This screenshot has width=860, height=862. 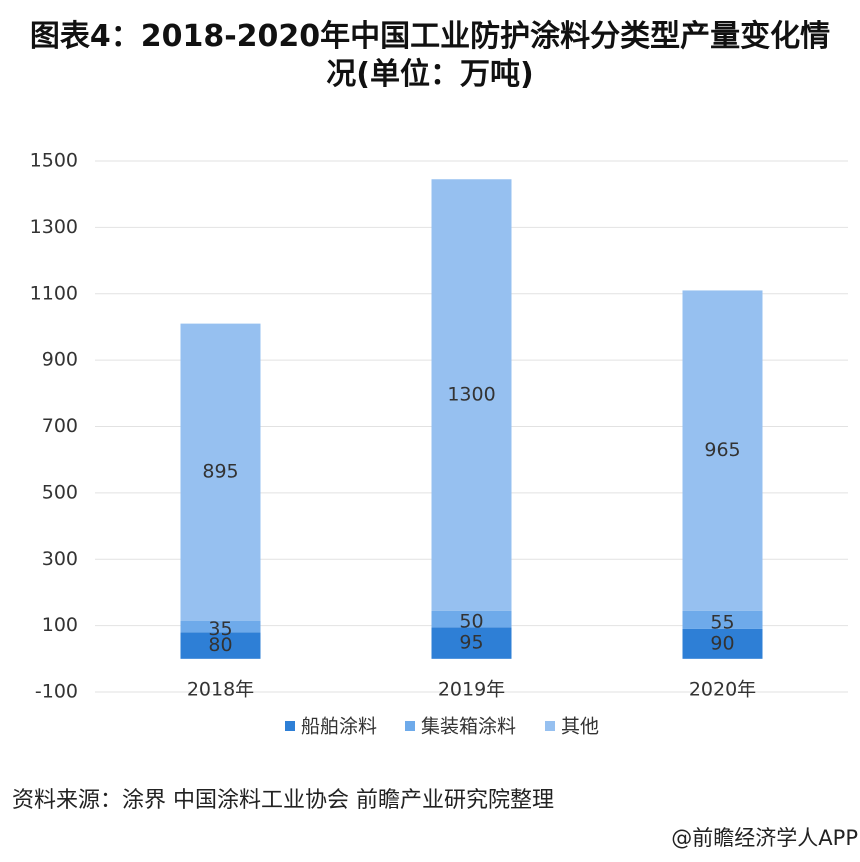 What do you see at coordinates (220, 690) in the screenshot?
I see `x-tick-label: 2018年` at bounding box center [220, 690].